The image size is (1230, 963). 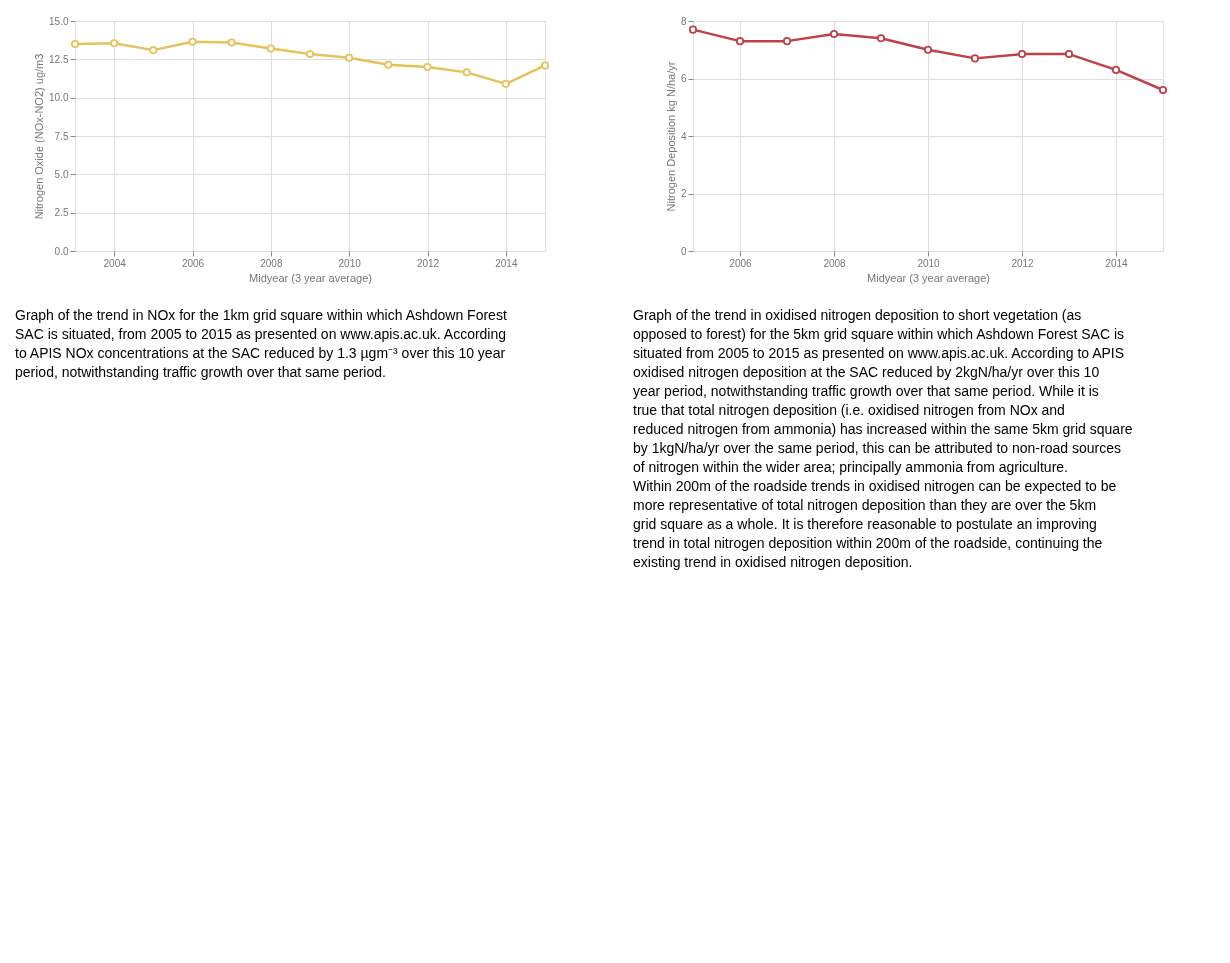 I want to click on y-tick-label: 2.5, so click(x=61, y=213).